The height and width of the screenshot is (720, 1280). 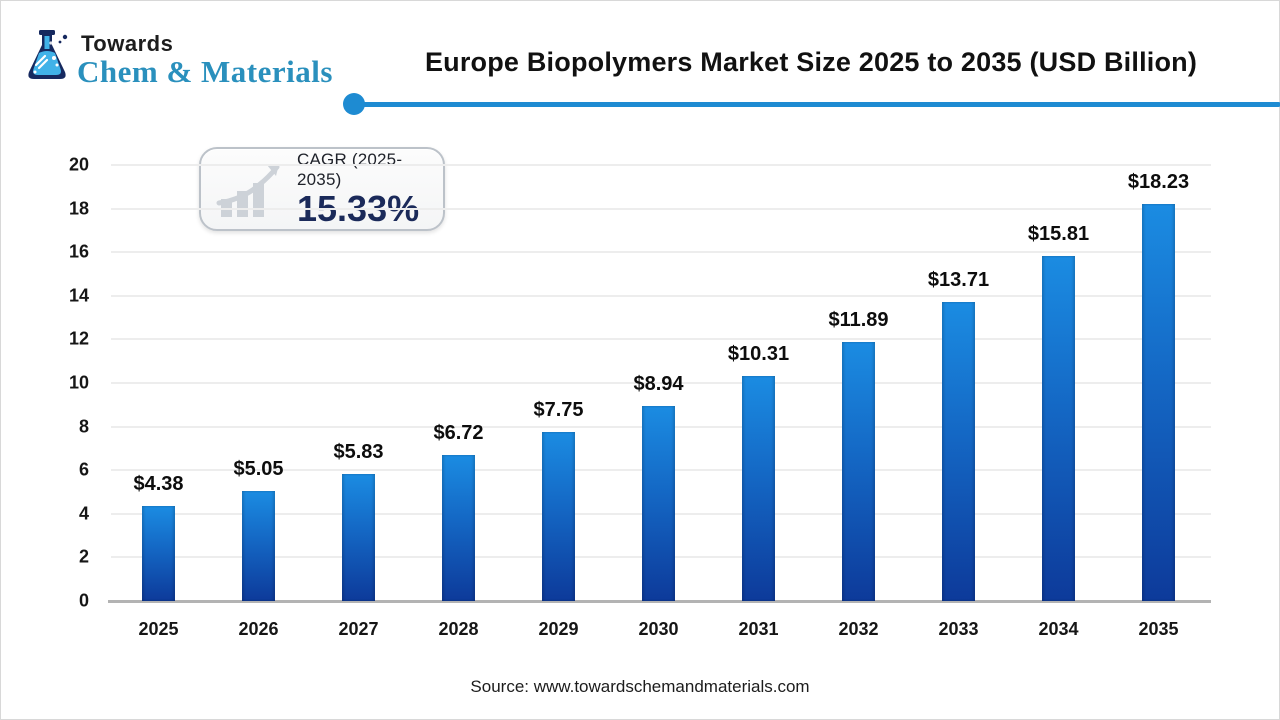 What do you see at coordinates (358, 451) in the screenshot?
I see `bar-value-label: $5.83` at bounding box center [358, 451].